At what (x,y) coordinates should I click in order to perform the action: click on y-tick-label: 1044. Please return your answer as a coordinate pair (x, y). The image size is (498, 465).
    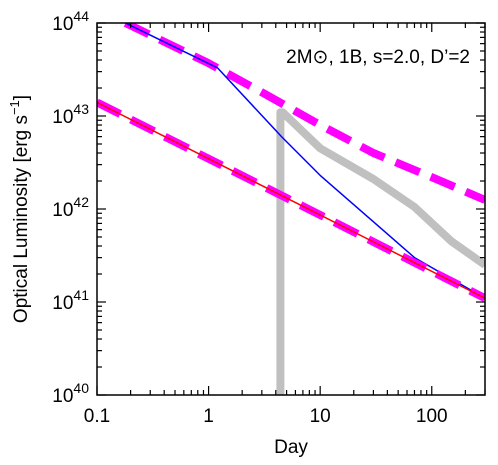
    Looking at the image, I should click on (70, 21).